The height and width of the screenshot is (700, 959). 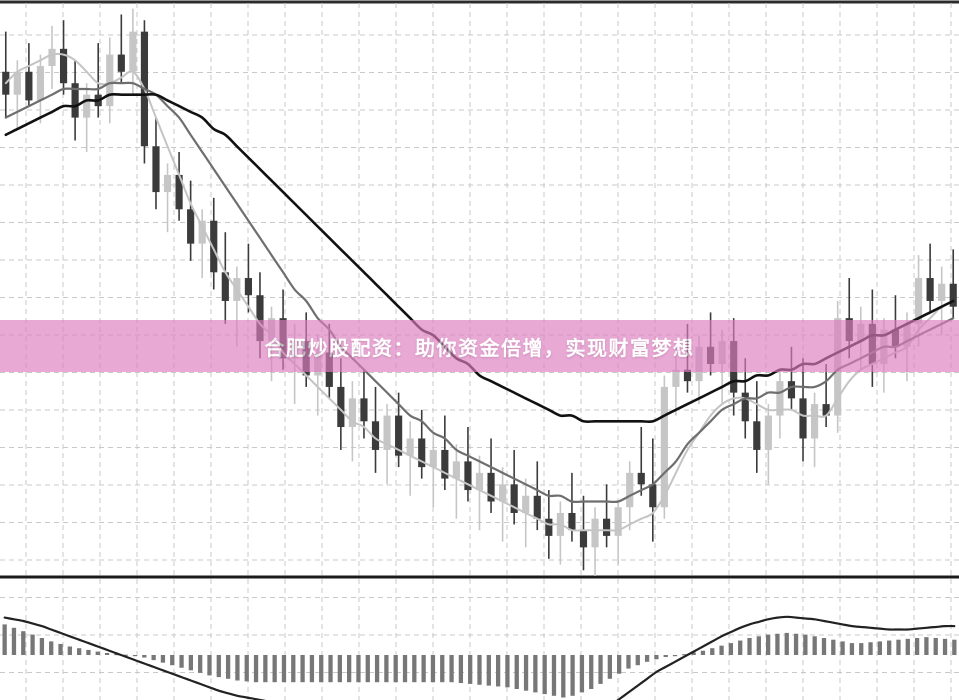 I want to click on promo-banner-title: 合肥炒股配资：助你资金倍增，实现财富梦想, so click(x=479, y=348).